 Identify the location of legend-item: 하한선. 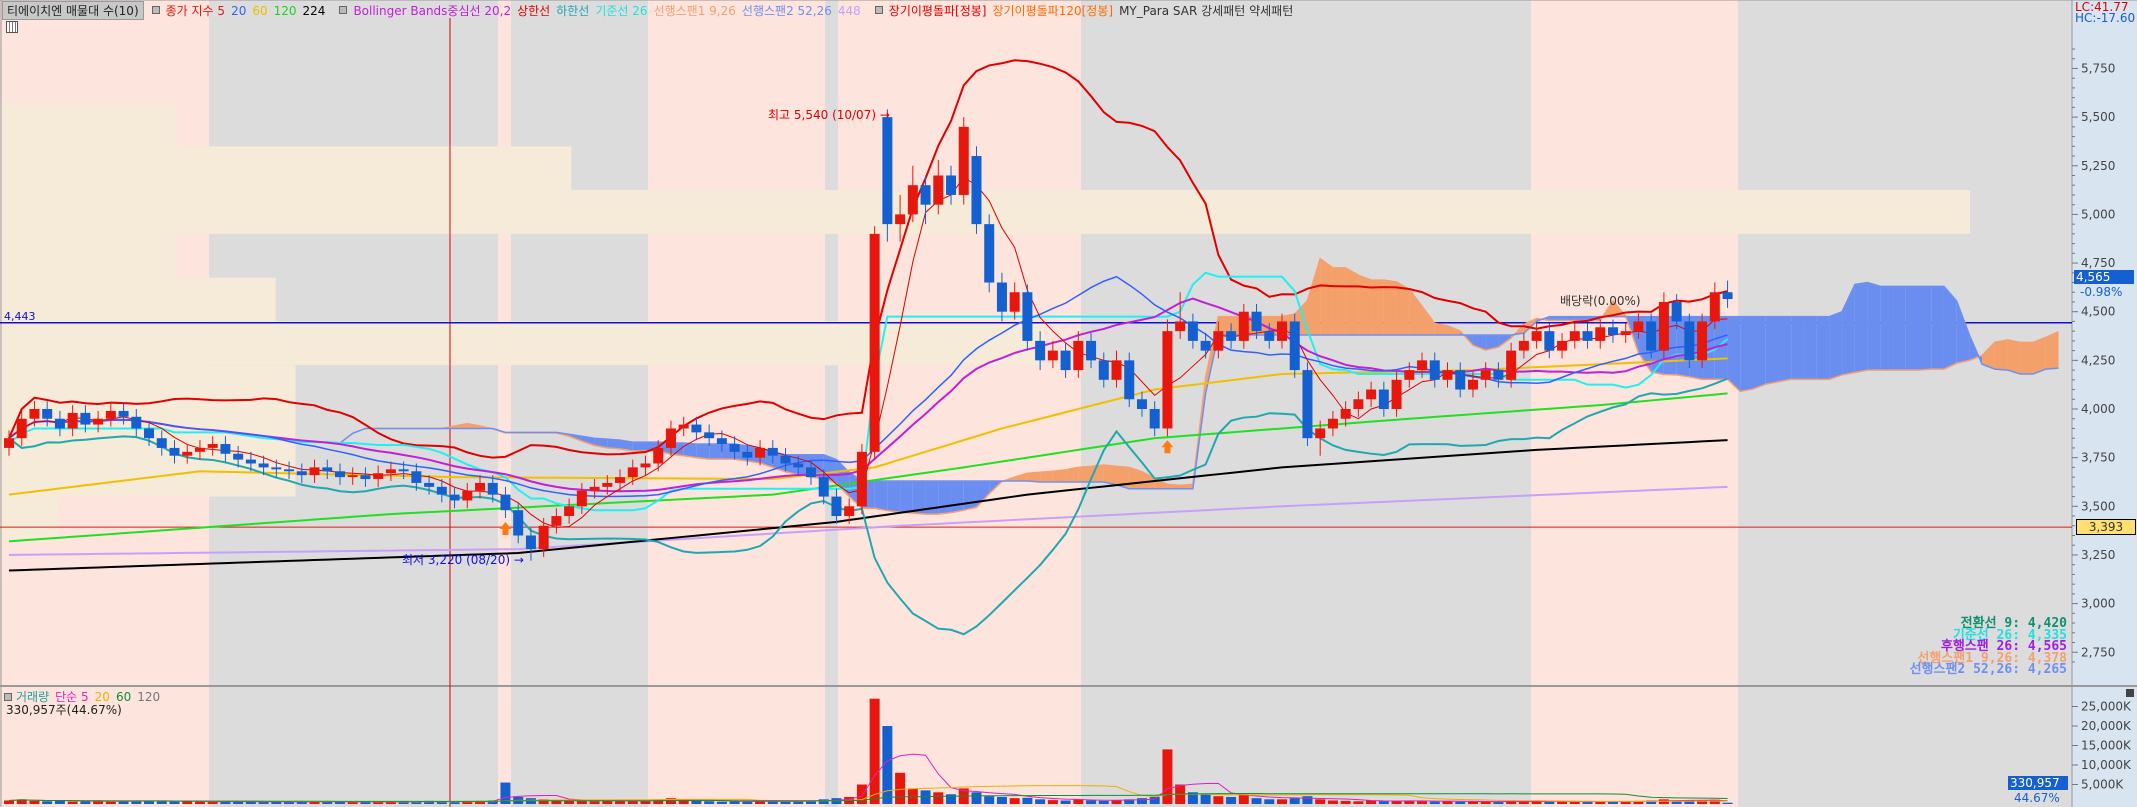
(573, 10).